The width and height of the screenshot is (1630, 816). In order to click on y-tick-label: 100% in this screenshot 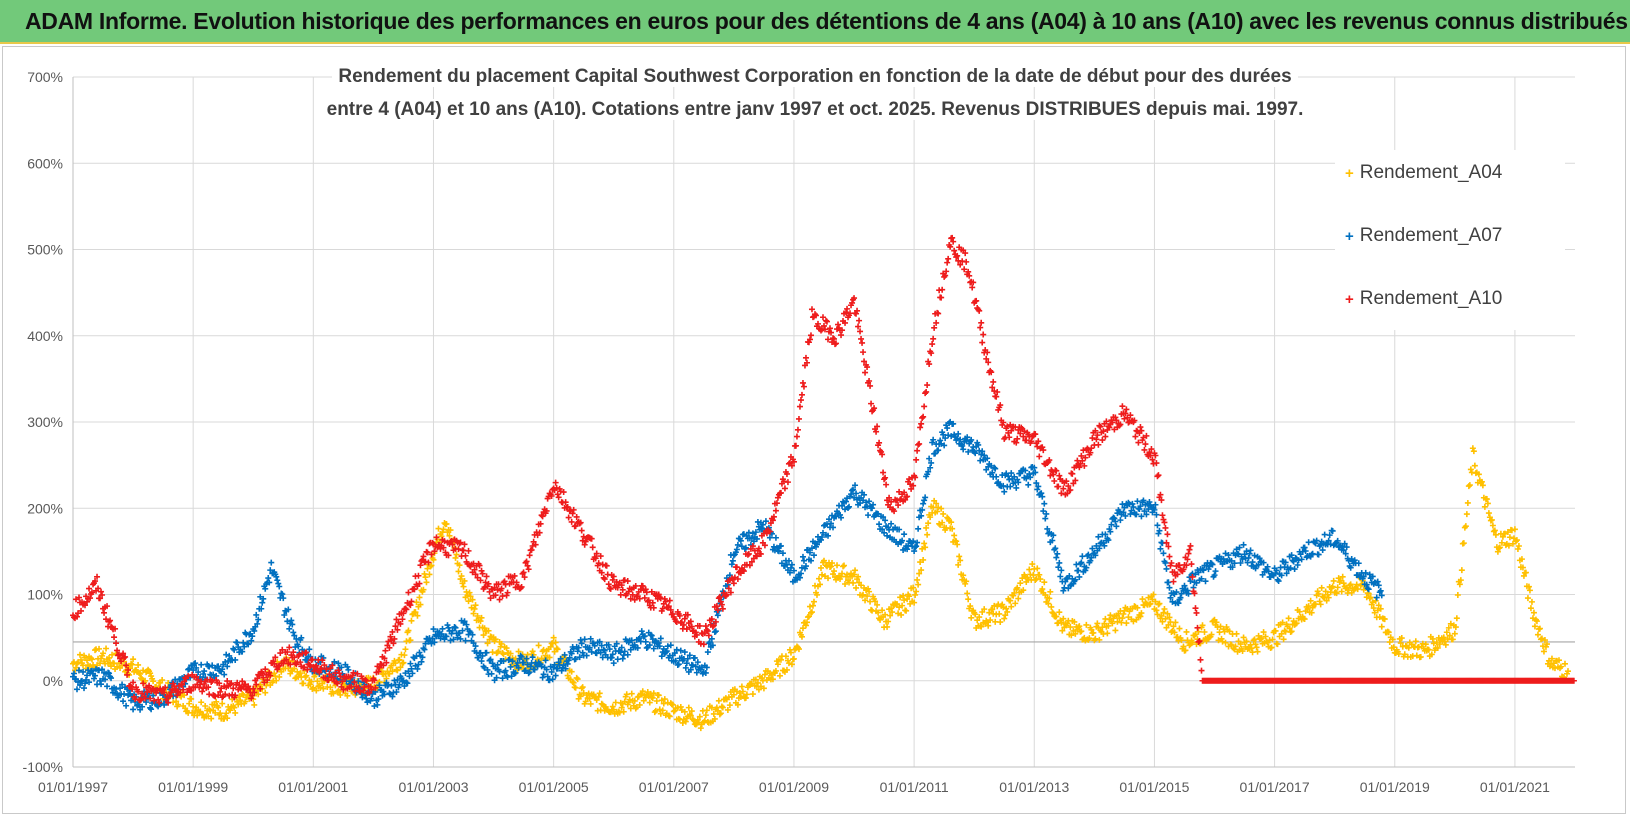, I will do `click(45, 595)`.